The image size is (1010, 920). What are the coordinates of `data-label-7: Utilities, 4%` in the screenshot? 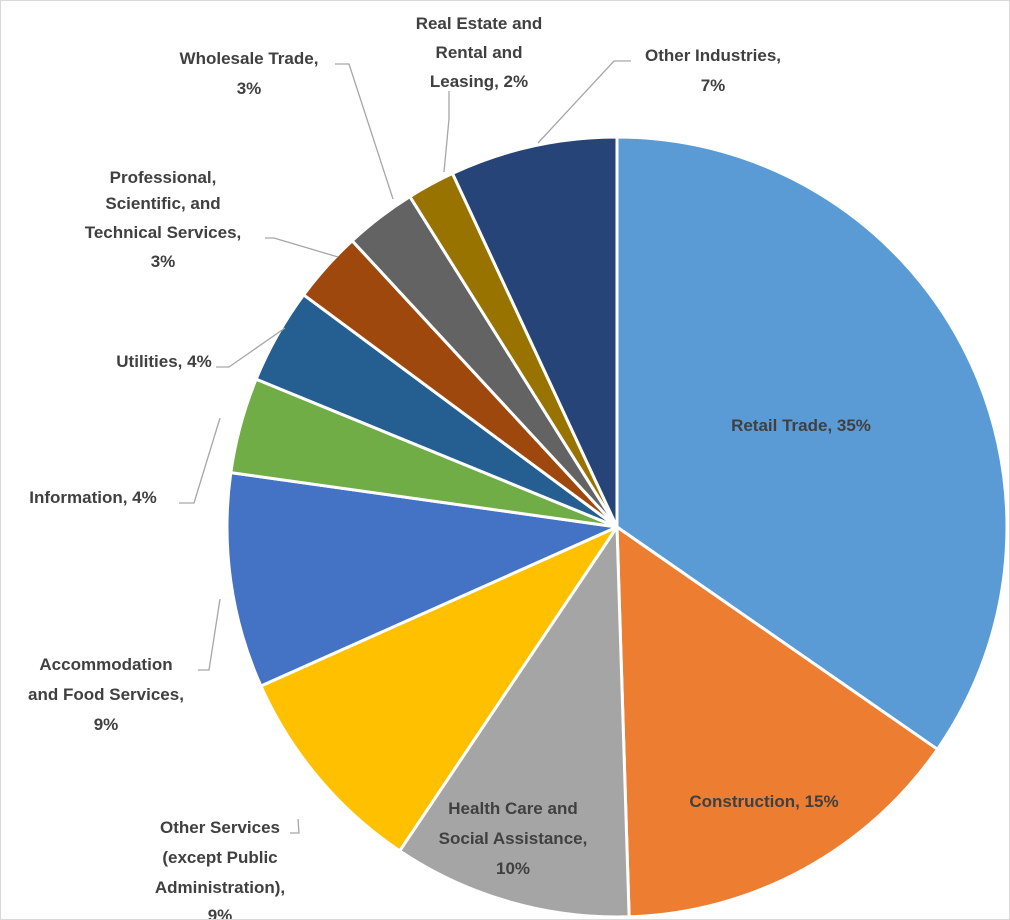 It's located at (163, 361).